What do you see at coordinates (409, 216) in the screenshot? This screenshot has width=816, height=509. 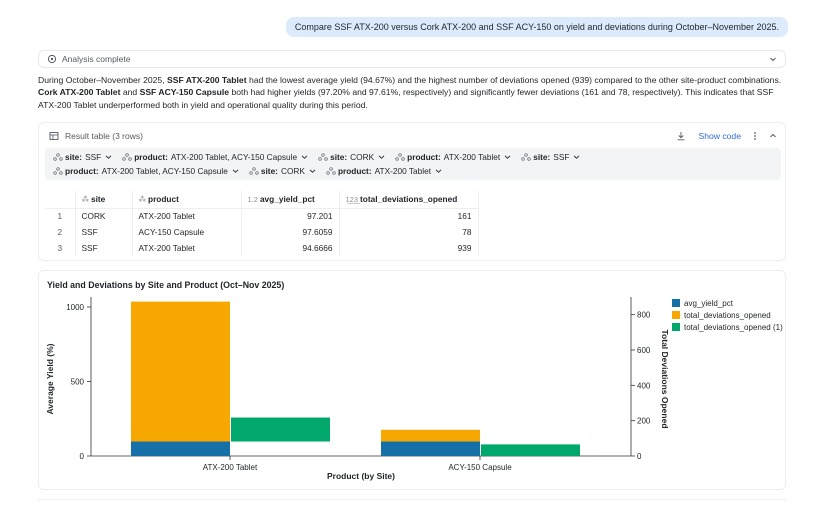 I see `cell-total-deviations: 161` at bounding box center [409, 216].